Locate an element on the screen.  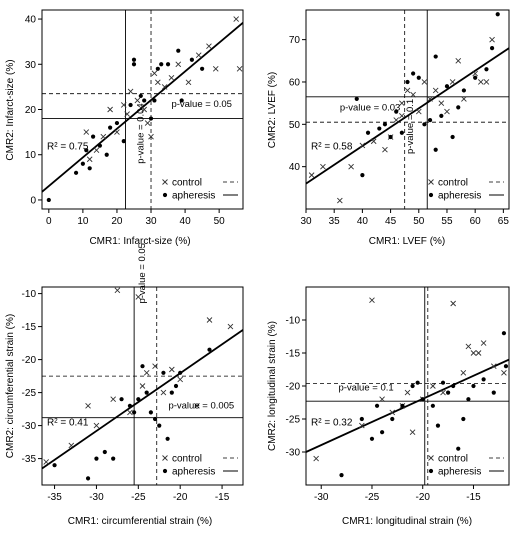
y-tick-label: 20 is located at coordinates (31, 110).